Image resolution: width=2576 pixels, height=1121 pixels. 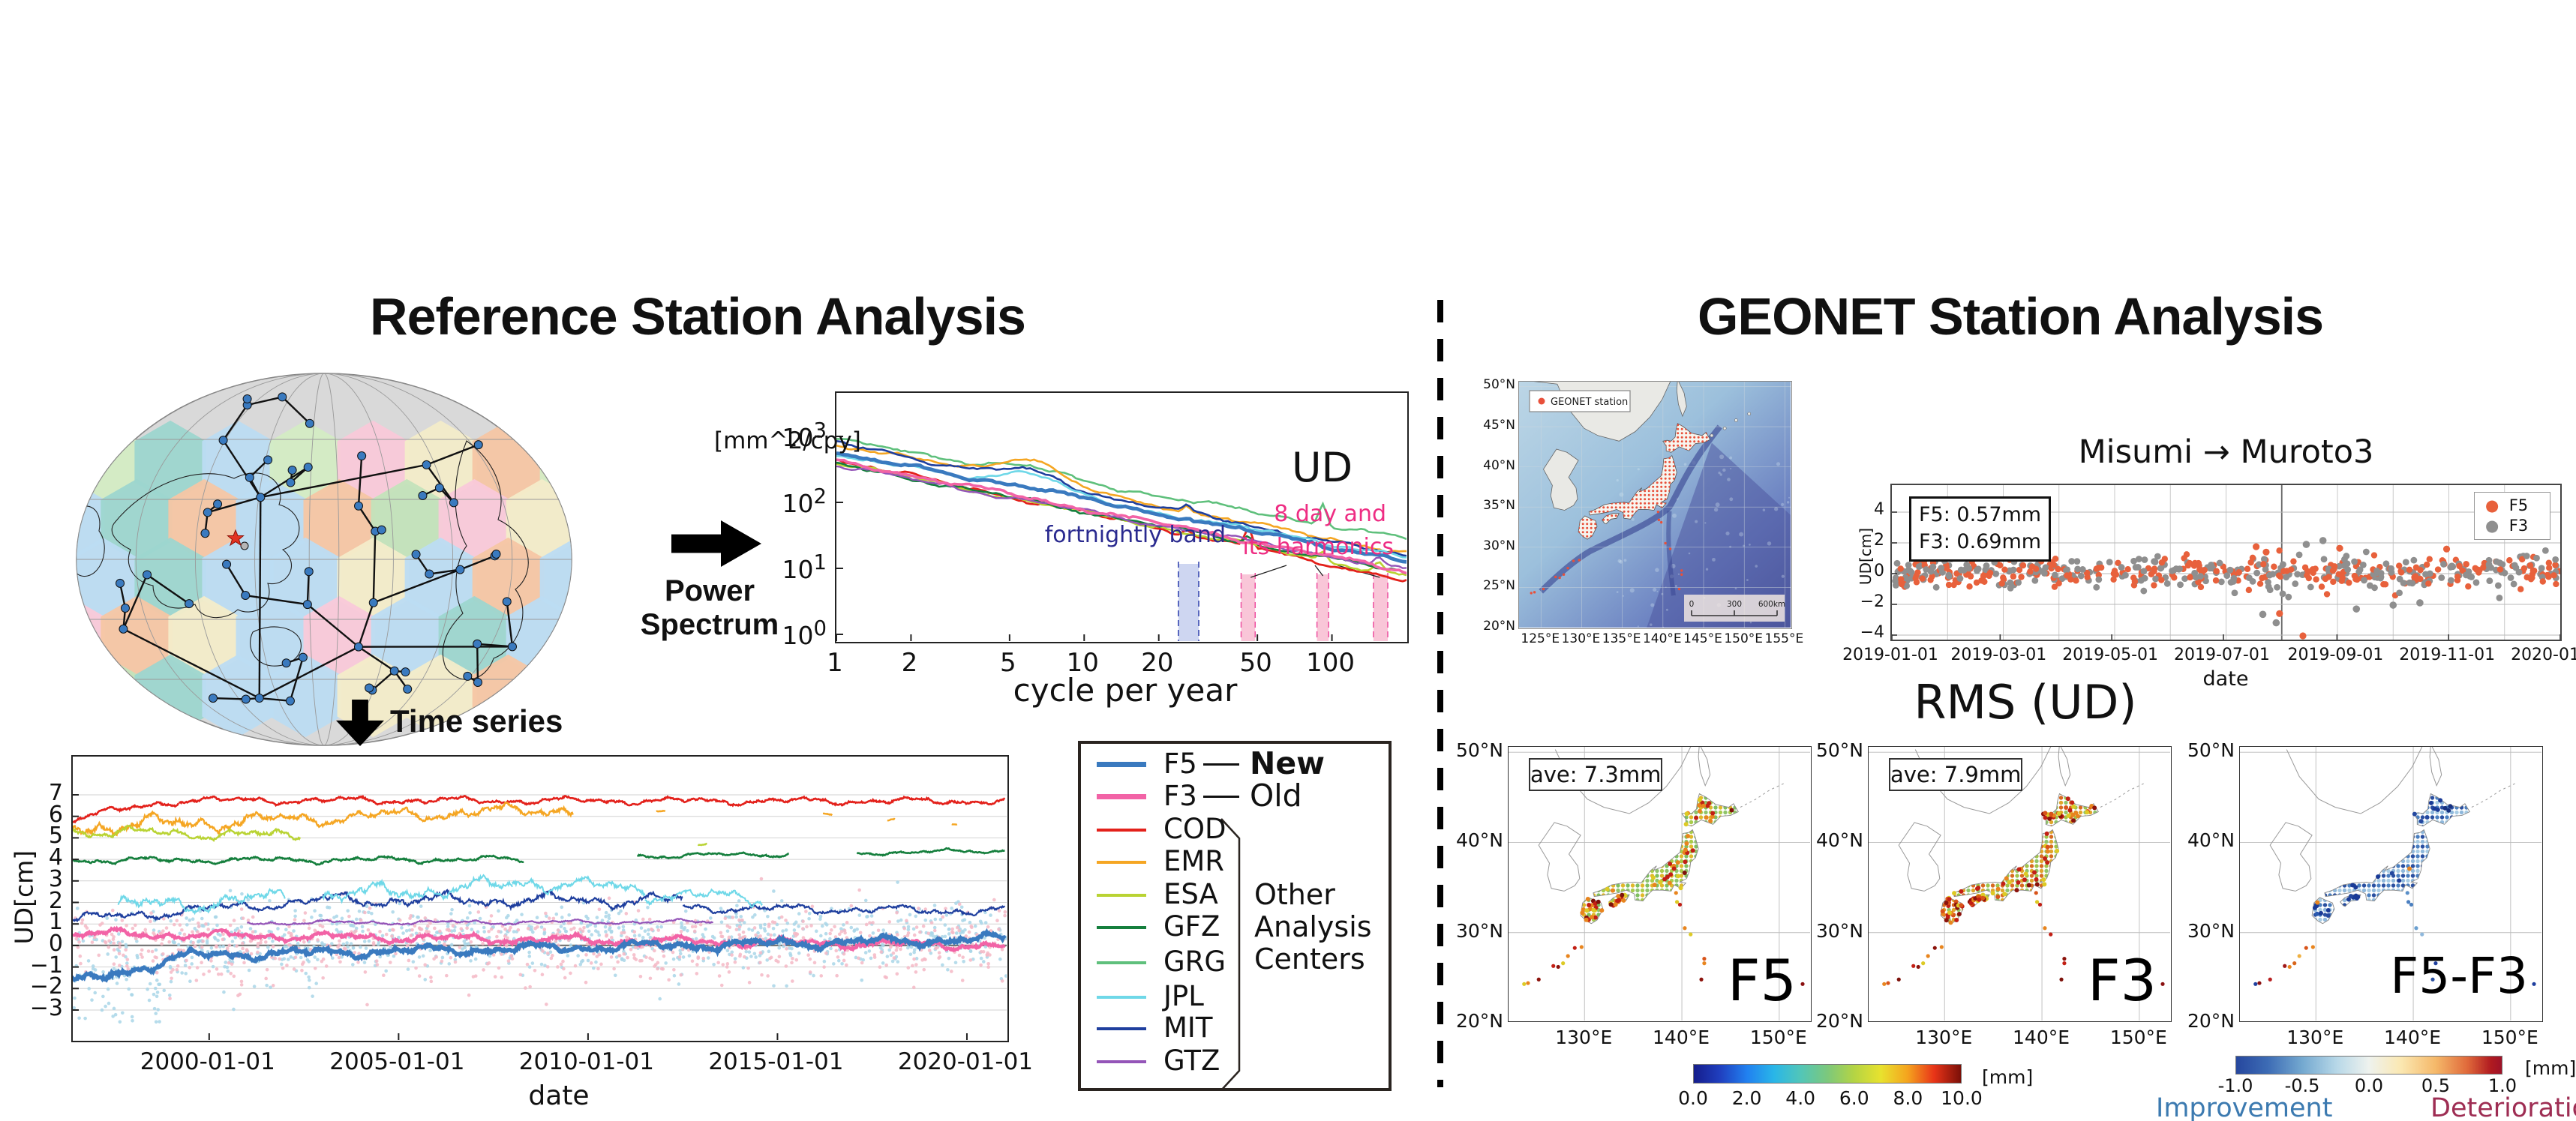 What do you see at coordinates (1908, 1098) in the screenshot?
I see `cb-abs-tick-8.0: 8.0` at bounding box center [1908, 1098].